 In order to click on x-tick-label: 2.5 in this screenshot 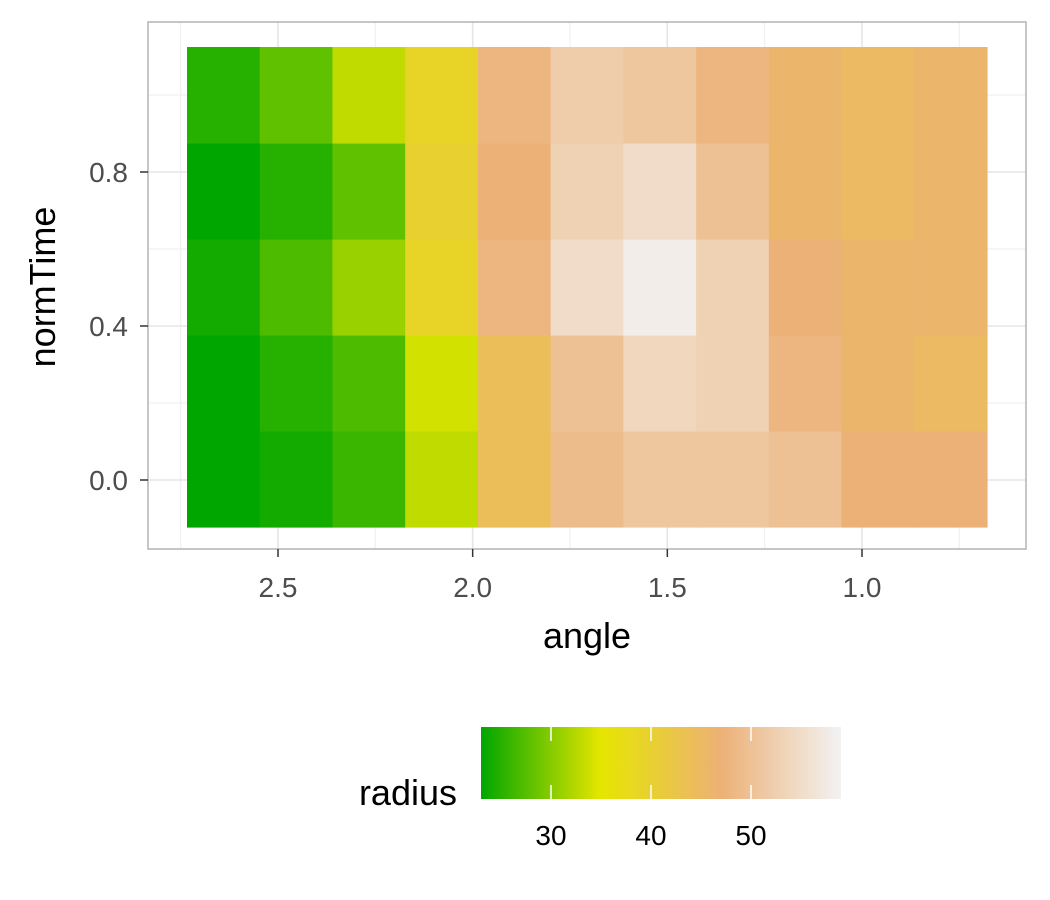, I will do `click(278, 587)`.